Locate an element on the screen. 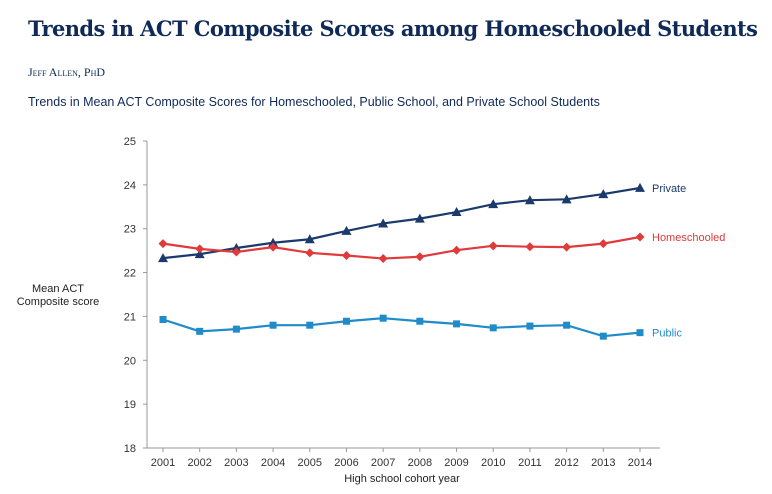 The height and width of the screenshot is (494, 772). x-axis-label: High school cohort year is located at coordinates (402, 479).